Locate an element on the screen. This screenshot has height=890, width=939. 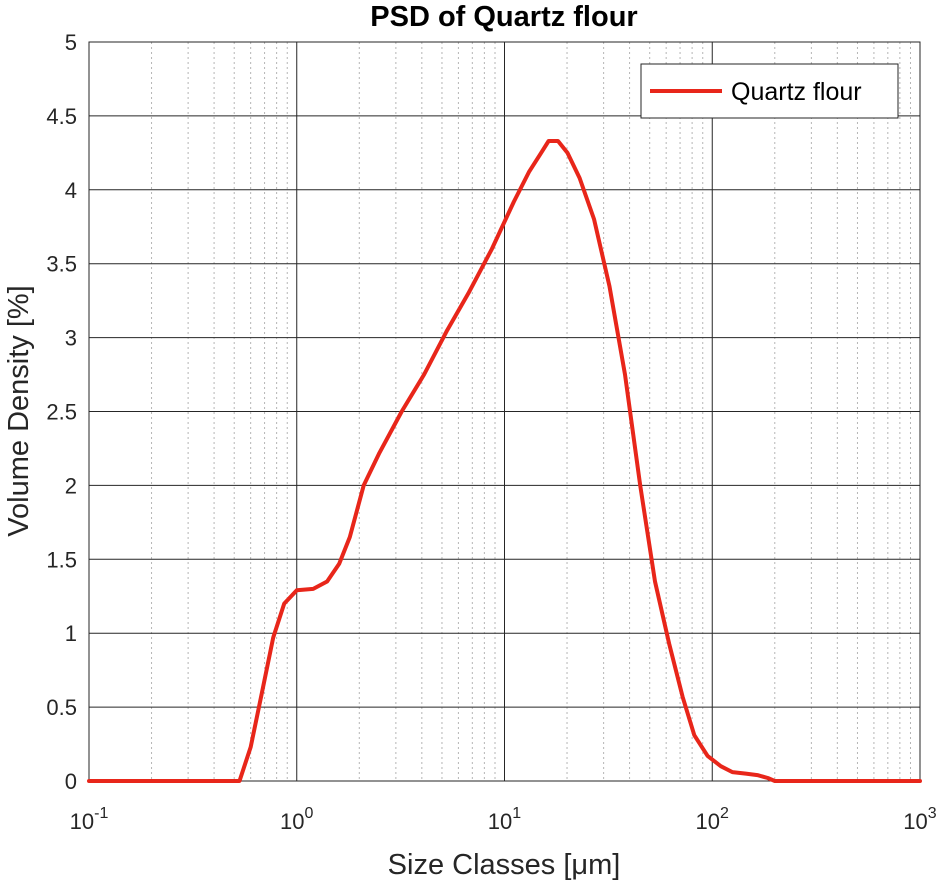
x-tick-label: 10¹ is located at coordinates (504, 819).